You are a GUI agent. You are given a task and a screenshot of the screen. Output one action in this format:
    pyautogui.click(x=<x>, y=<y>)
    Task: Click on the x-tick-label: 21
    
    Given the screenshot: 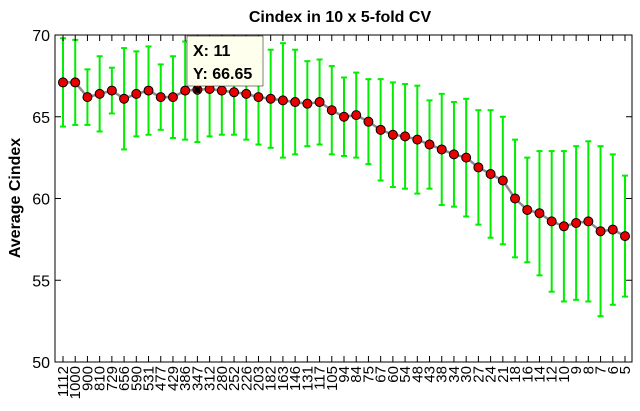 What is the action you would take?
    pyautogui.click(x=503, y=374)
    